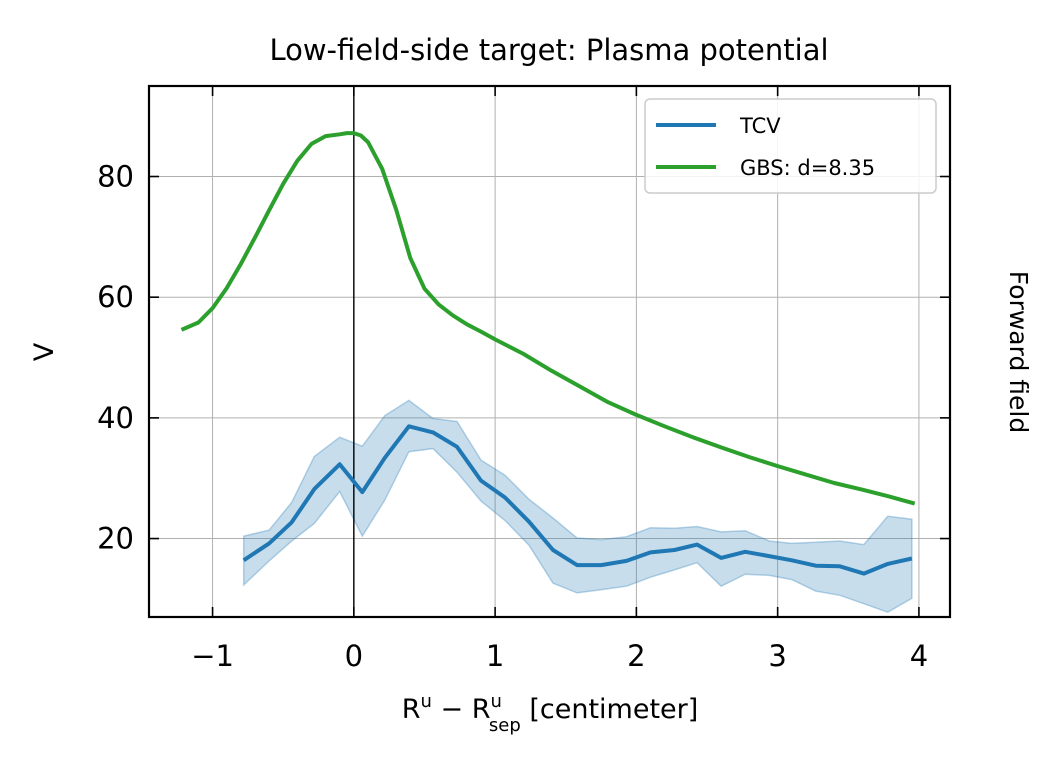  Describe the element at coordinates (548, 50) in the screenshot. I see `chart-title: Low-field-side target: Plasma potential` at that location.